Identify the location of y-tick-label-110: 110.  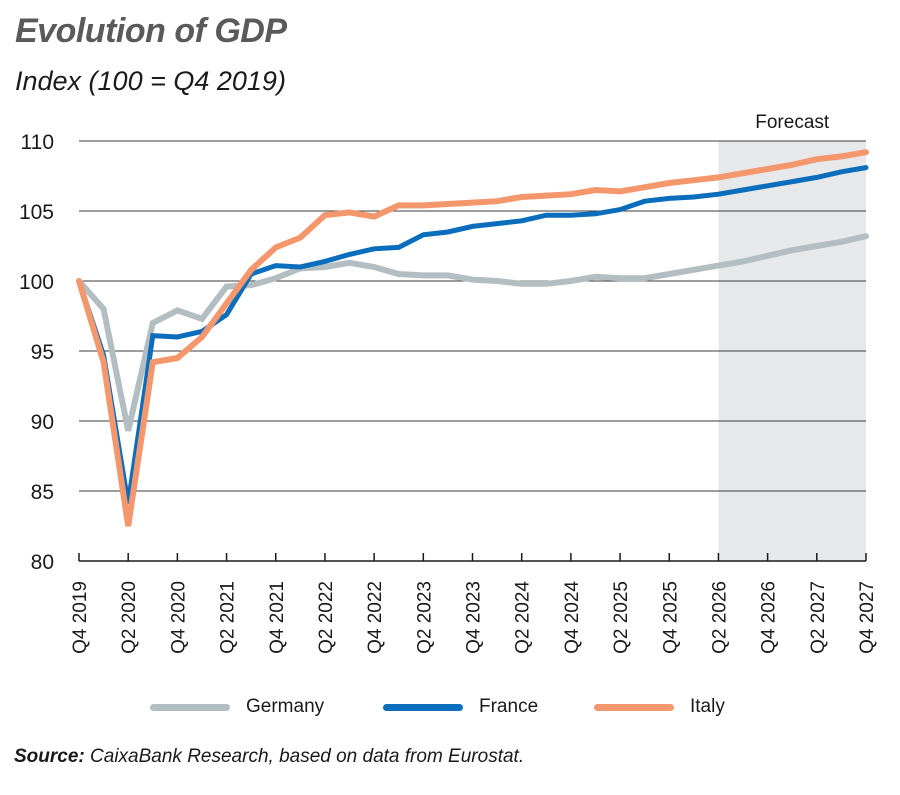
(37, 142).